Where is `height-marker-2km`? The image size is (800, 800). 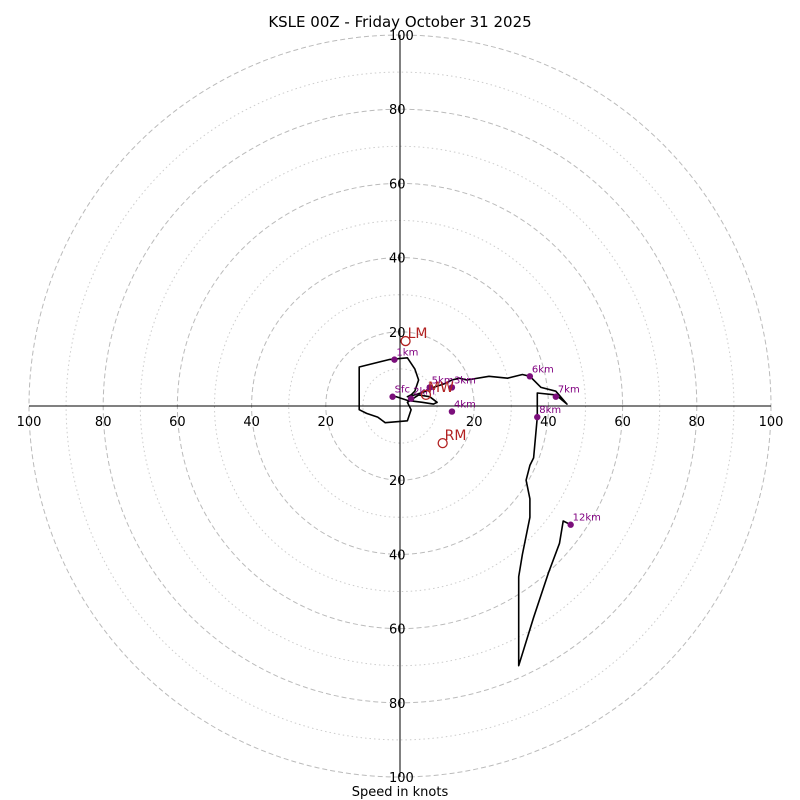
height-marker-2km is located at coordinates (411, 398).